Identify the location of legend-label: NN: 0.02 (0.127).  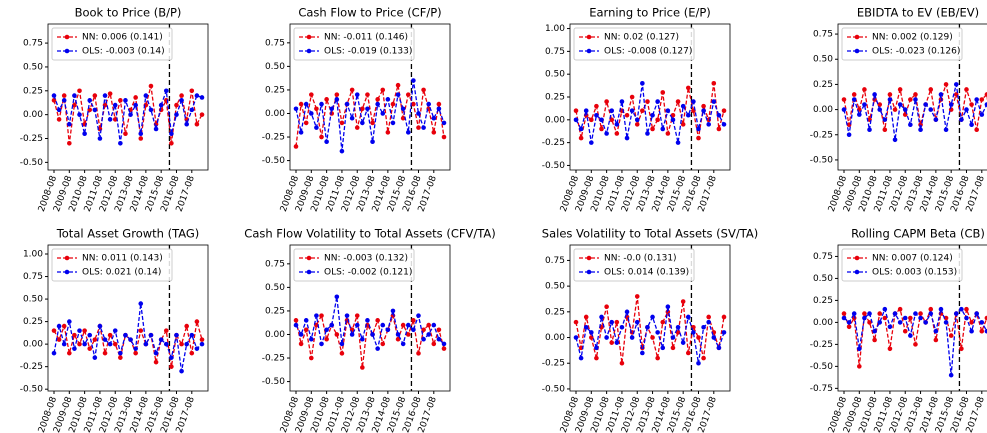
(641, 38).